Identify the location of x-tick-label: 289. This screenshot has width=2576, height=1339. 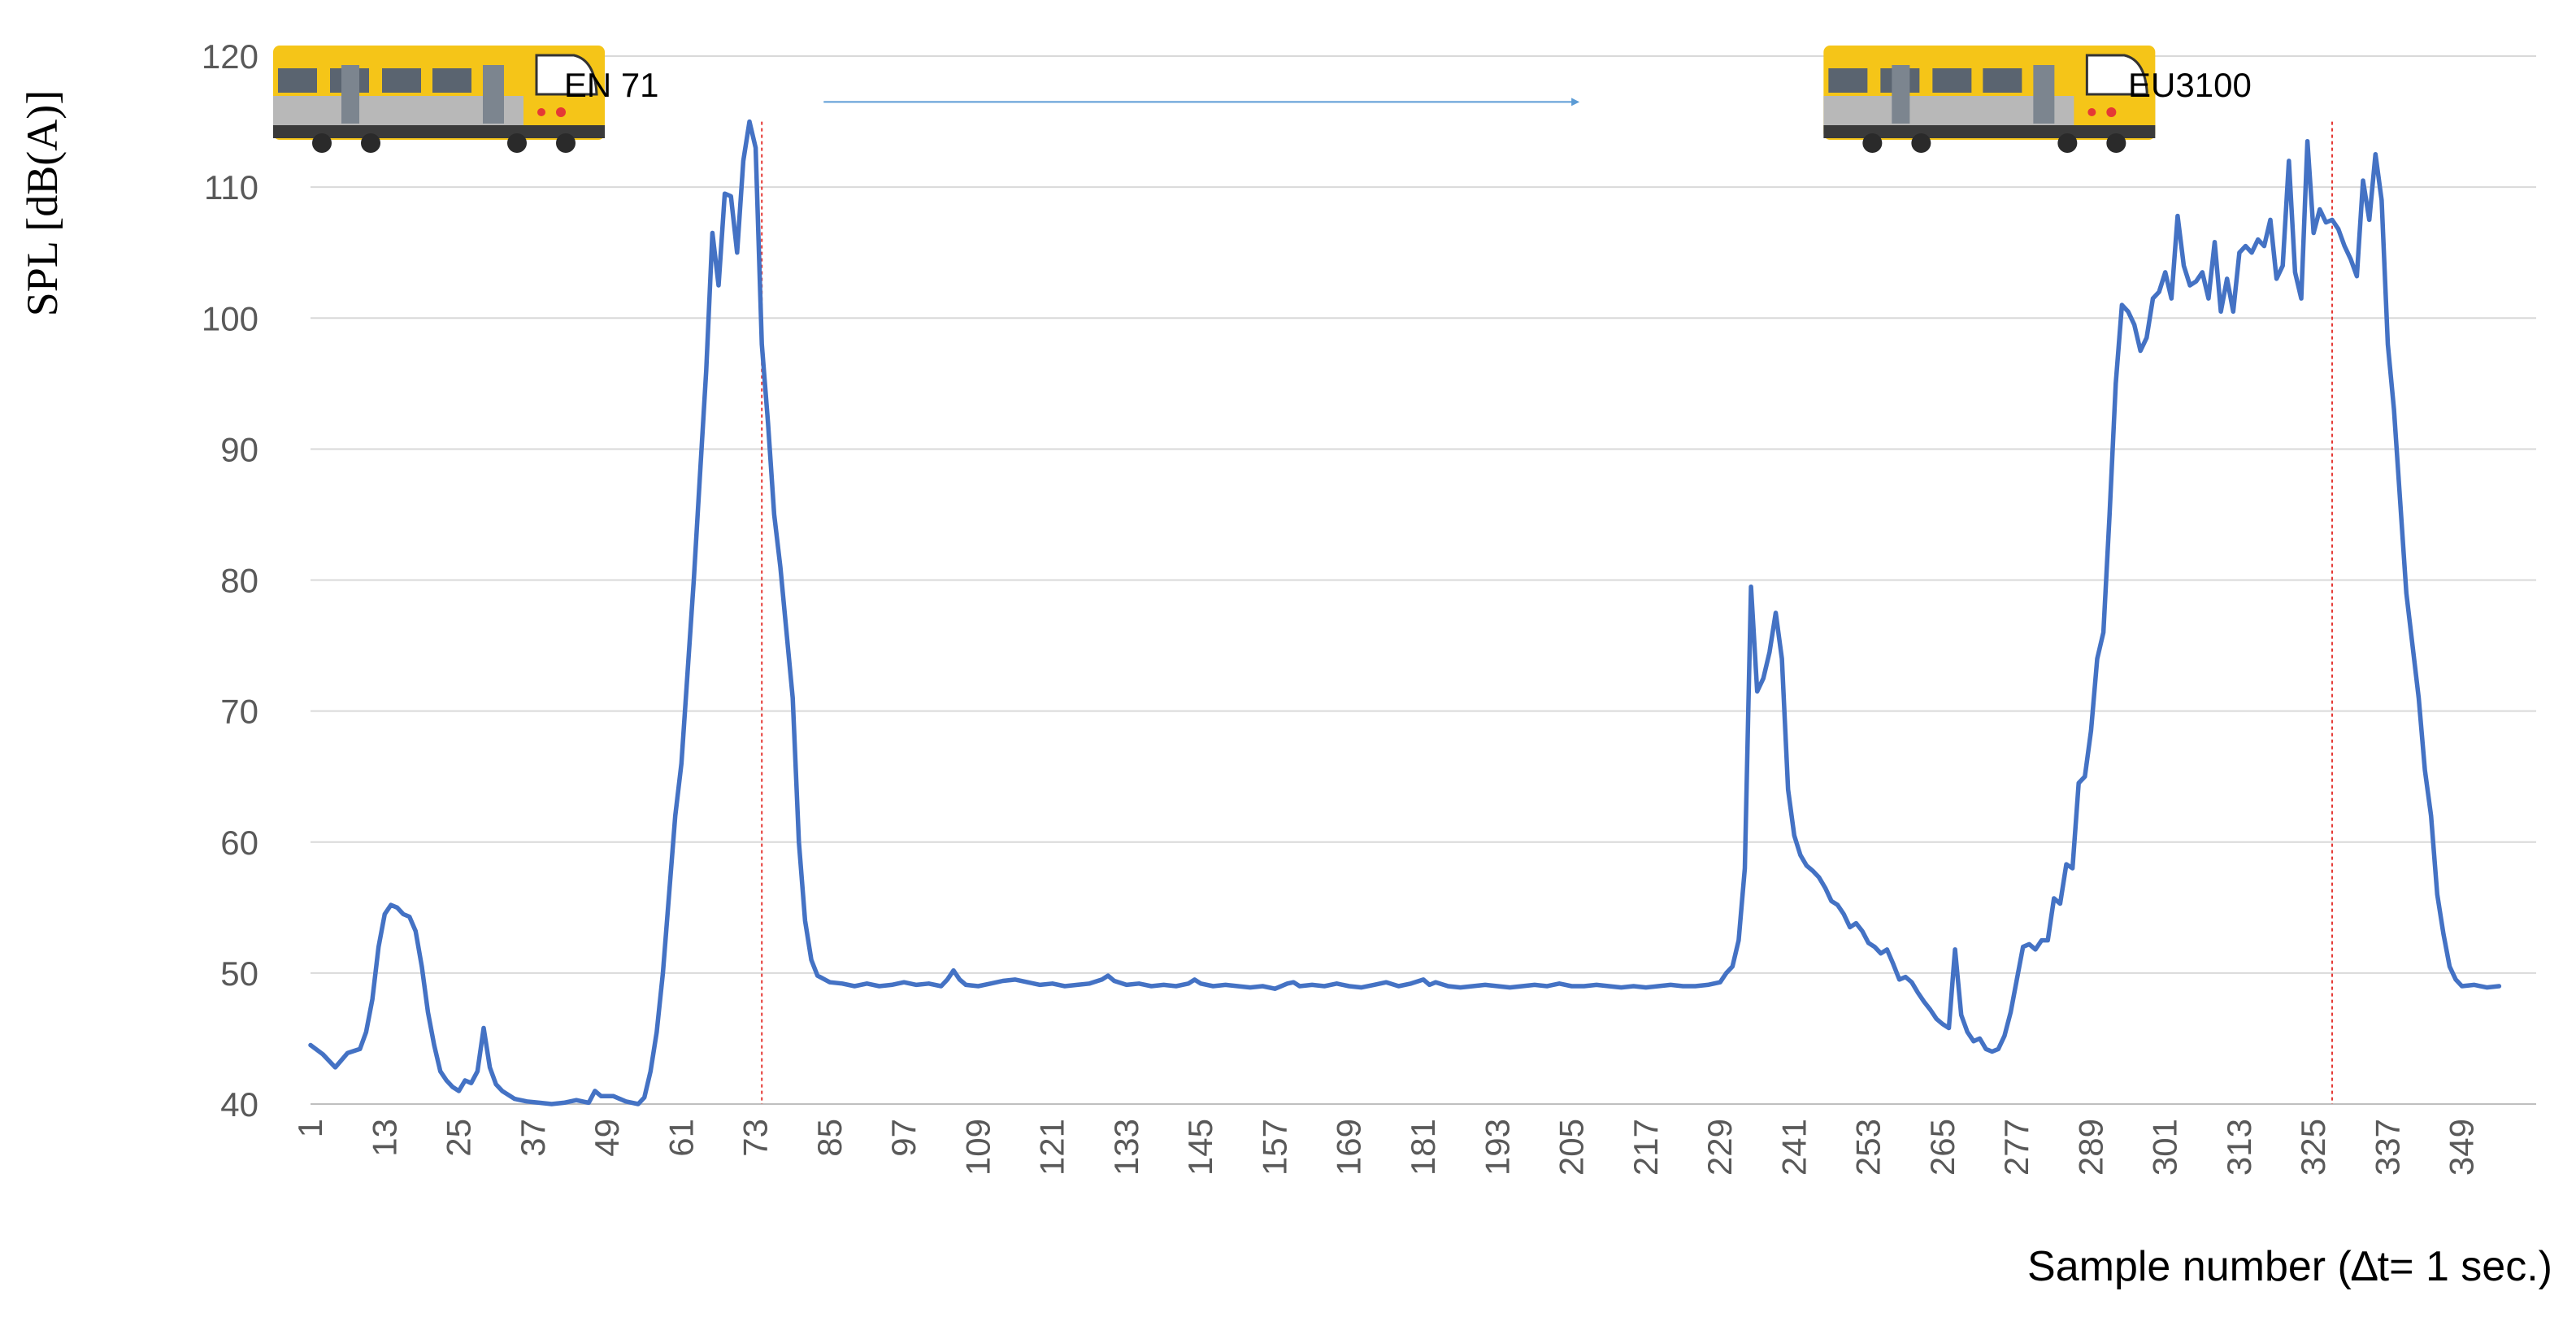
(2090, 1147).